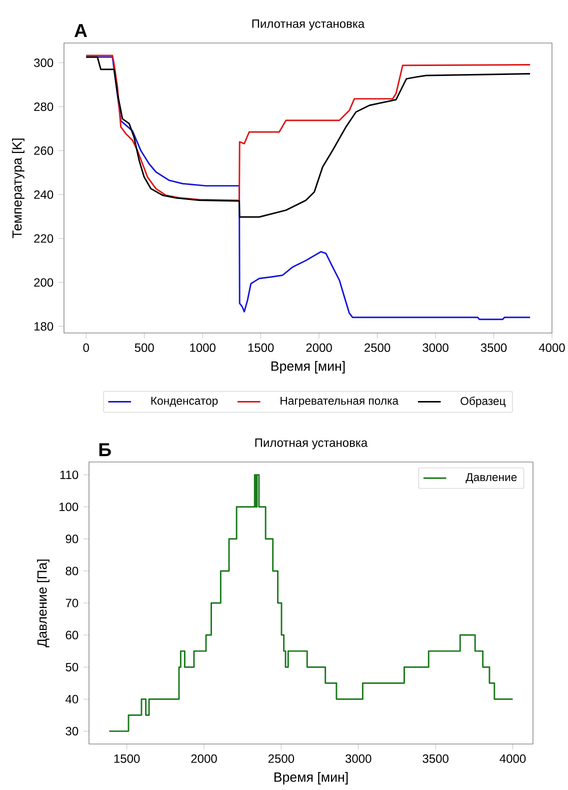 This screenshot has height=790, width=568. What do you see at coordinates (81, 30) in the screenshot?
I see `text: А` at bounding box center [81, 30].